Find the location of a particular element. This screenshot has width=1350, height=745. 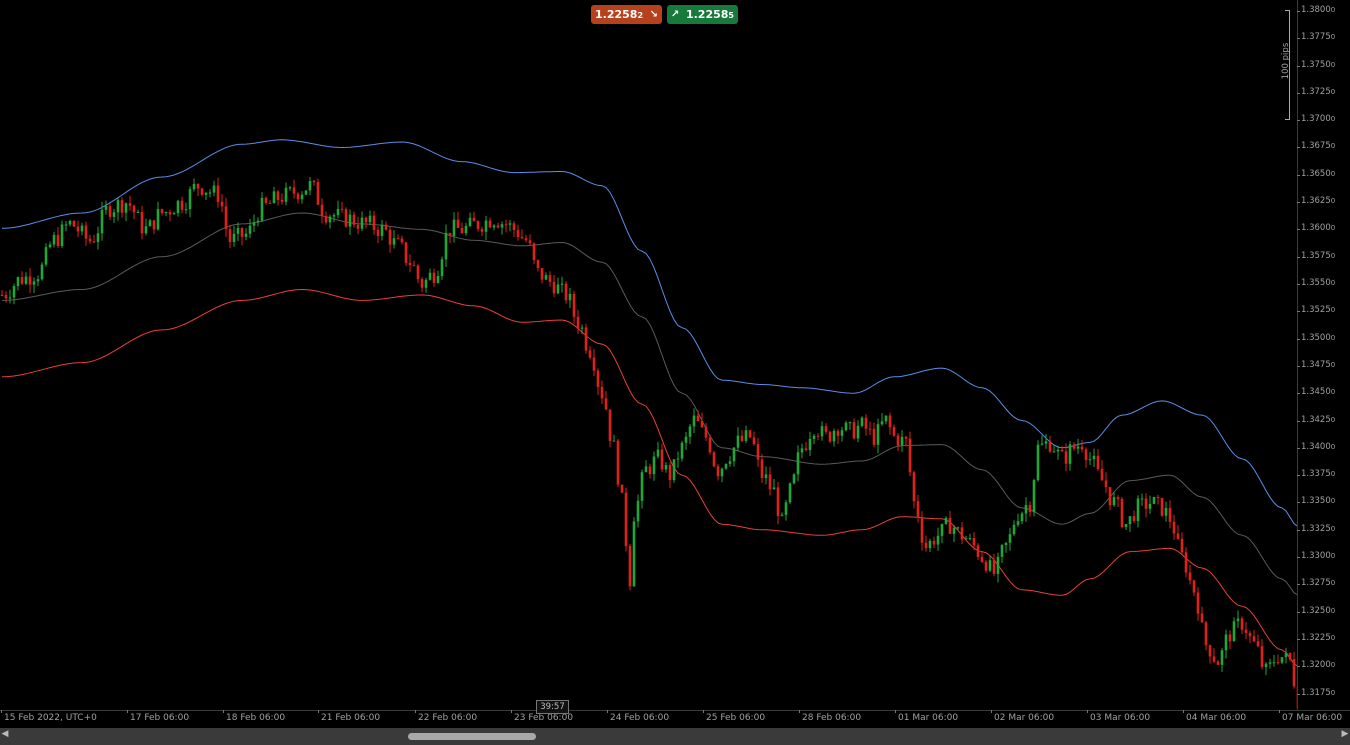

price-tick-label: 1.35500 is located at coordinates (1318, 283).